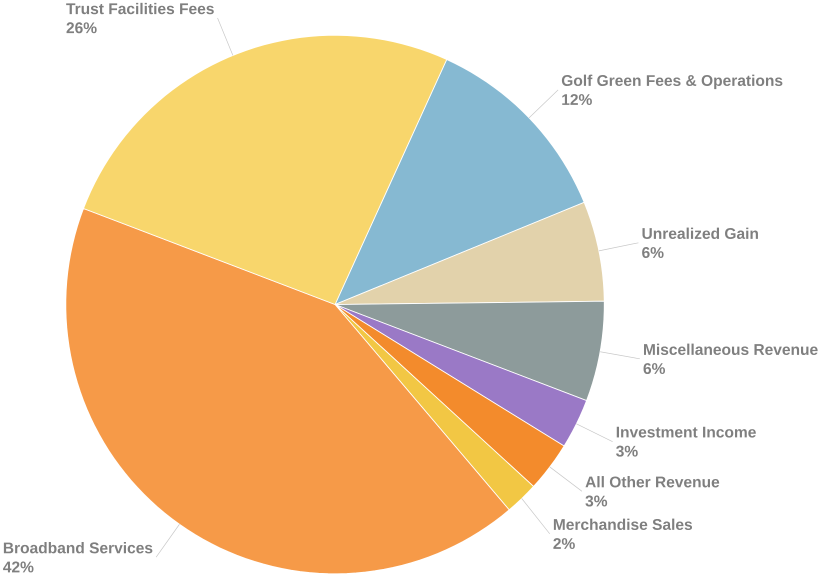 The width and height of the screenshot is (821, 575). What do you see at coordinates (686, 432) in the screenshot?
I see `slice-label: Investment Income` at bounding box center [686, 432].